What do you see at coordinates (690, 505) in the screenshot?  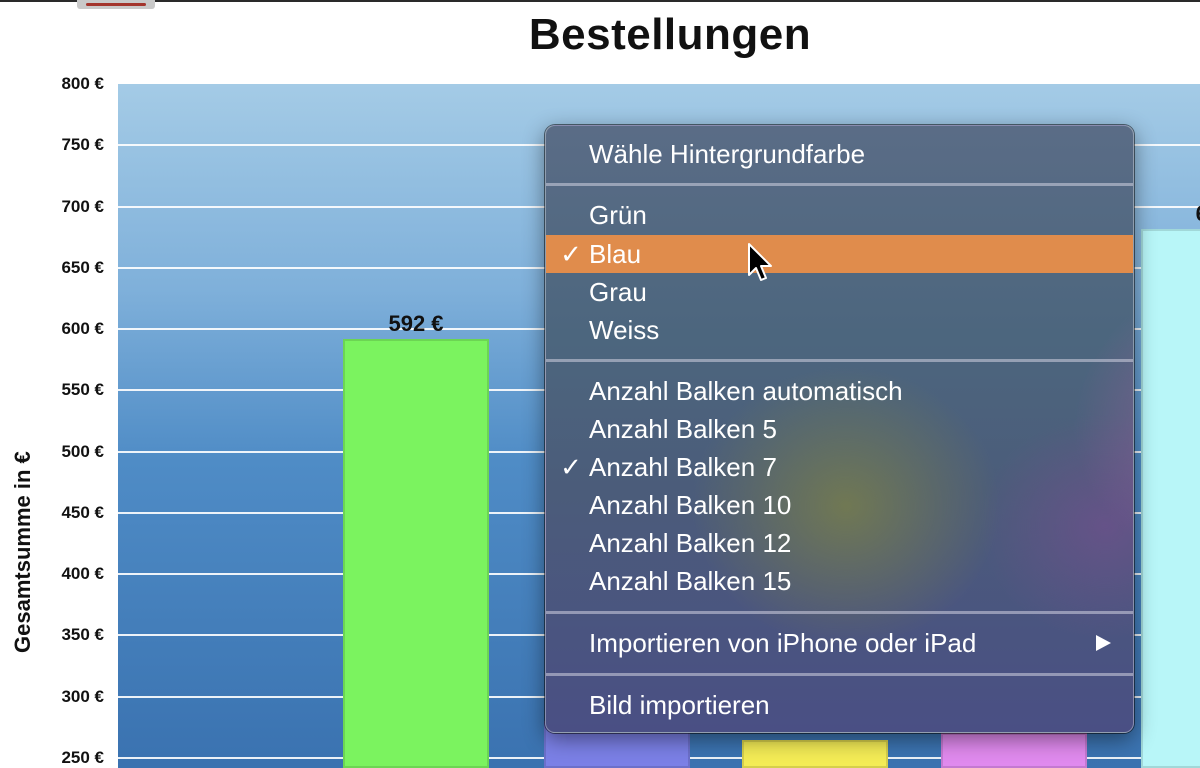 I see `menu-item-label: Anzahl Balken 10` at bounding box center [690, 505].